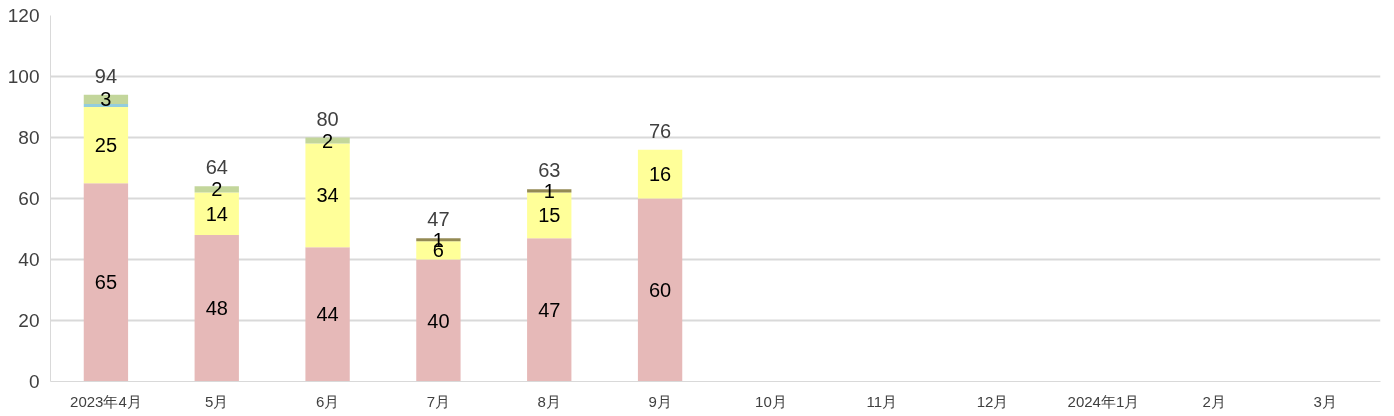  Describe the element at coordinates (549, 190) in the screenshot. I see `data-label: 1` at that location.